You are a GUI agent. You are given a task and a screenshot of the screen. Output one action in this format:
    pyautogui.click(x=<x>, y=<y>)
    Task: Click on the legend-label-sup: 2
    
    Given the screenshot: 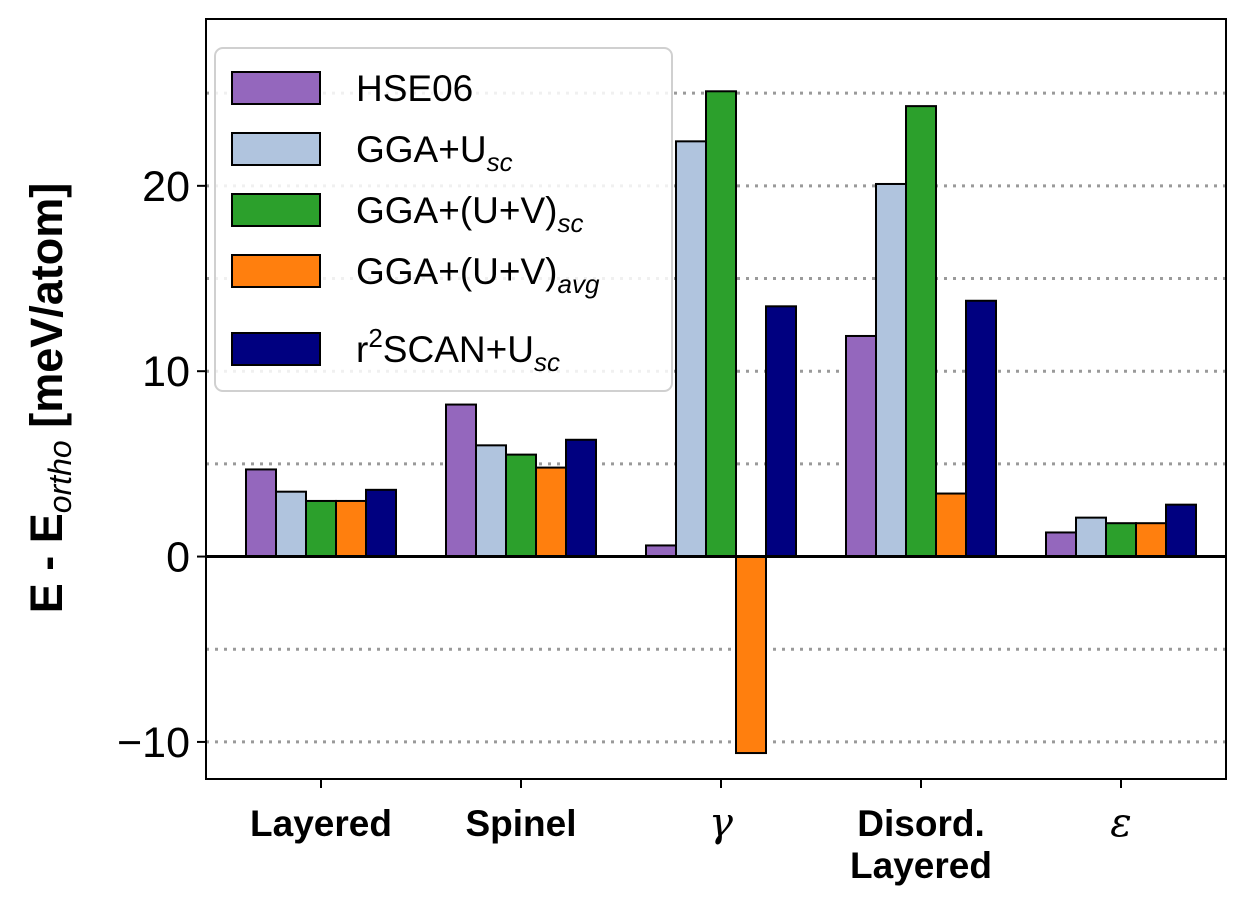 What is the action you would take?
    pyautogui.click(x=375, y=338)
    